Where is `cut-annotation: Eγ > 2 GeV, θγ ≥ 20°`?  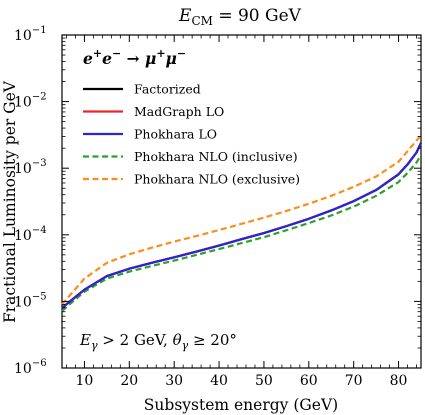 cut-annotation: Eγ > 2 GeV, θγ ≥ 20° is located at coordinates (158, 341).